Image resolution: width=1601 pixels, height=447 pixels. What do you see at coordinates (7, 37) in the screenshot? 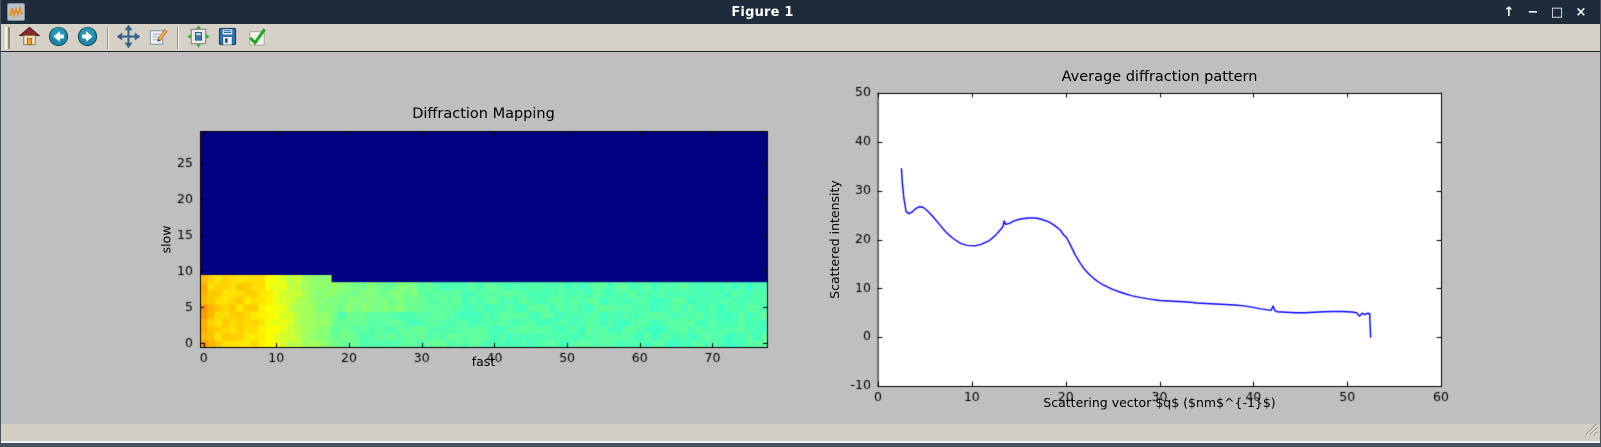
I see `toolbar-drag-handle` at bounding box center [7, 37].